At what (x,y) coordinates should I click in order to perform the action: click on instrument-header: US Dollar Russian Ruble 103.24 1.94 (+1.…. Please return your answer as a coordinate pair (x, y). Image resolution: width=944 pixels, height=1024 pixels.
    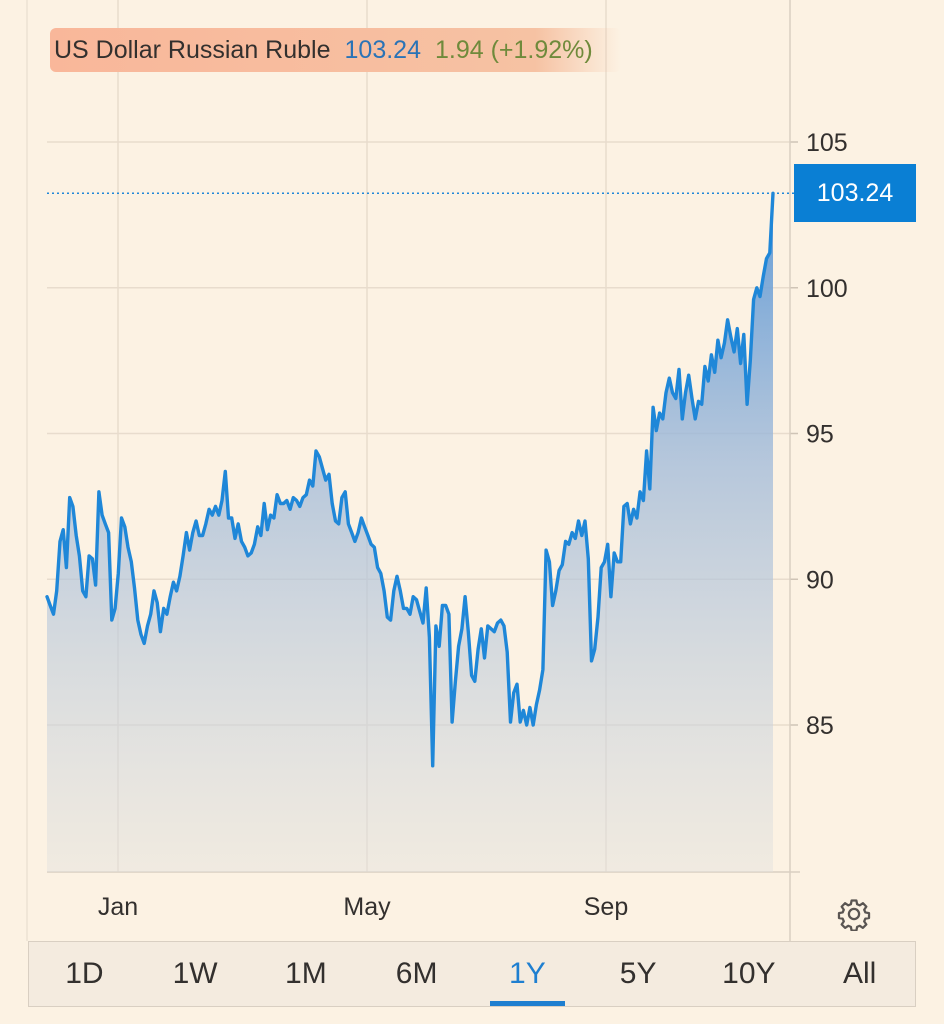
    Looking at the image, I should click on (335, 50).